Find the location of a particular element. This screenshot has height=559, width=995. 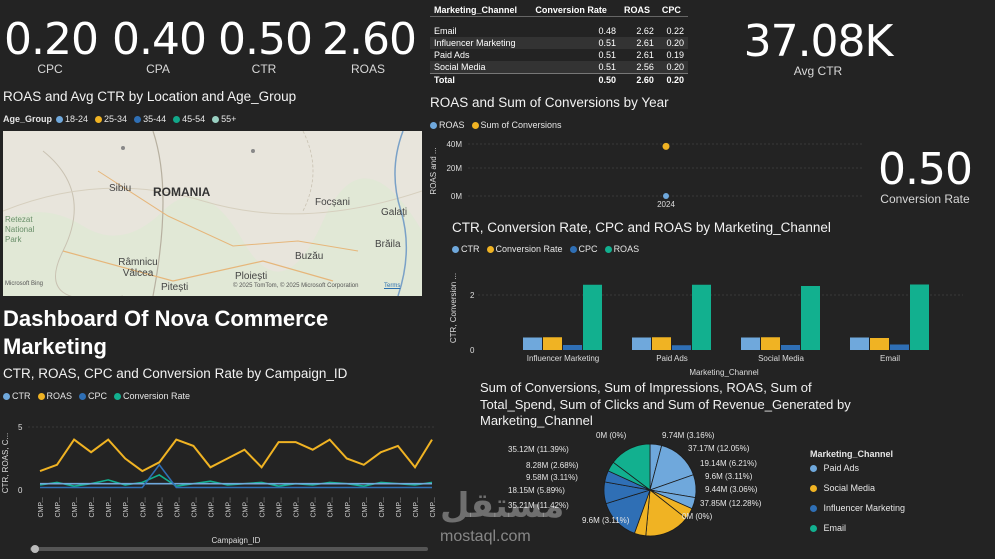

table-row: Social Media 0.51 2.56 0.20 is located at coordinates (559, 66).